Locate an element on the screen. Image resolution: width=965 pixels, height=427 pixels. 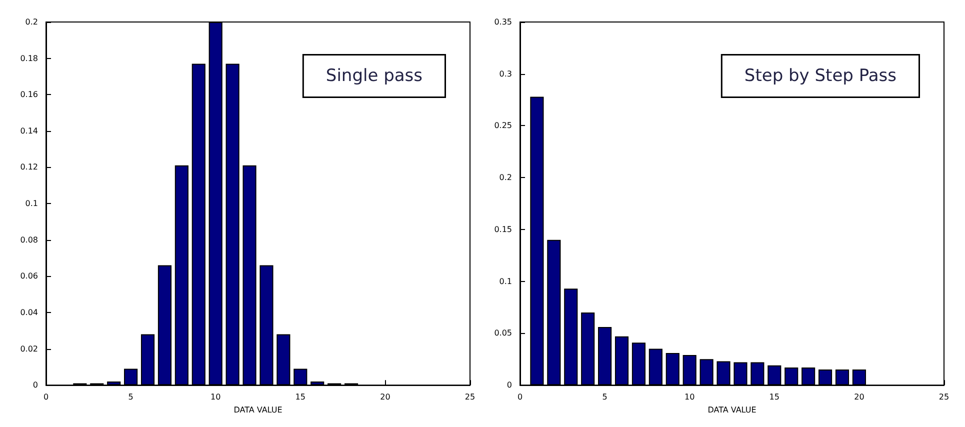
y-tick-label: 0.04 is located at coordinates (29, 312).